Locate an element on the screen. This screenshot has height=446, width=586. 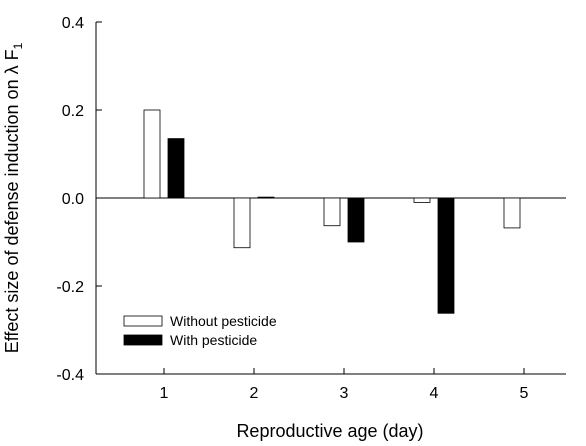
legend-label: With pesticide is located at coordinates (213, 340).